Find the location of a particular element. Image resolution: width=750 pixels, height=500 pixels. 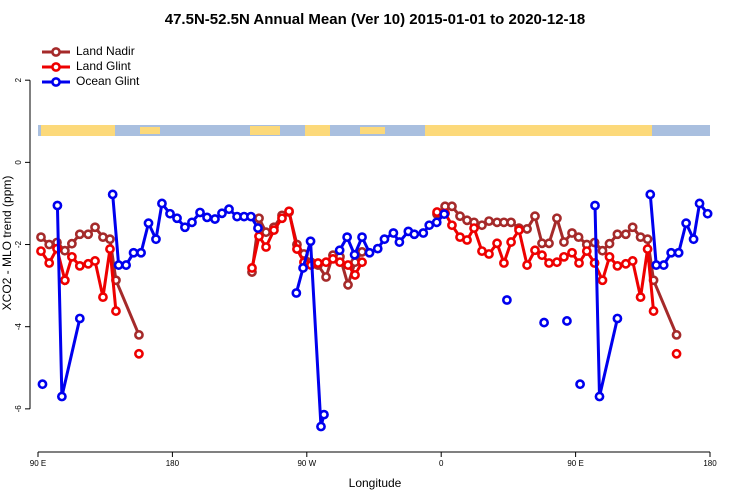

legend-marker is located at coordinates (56, 52).